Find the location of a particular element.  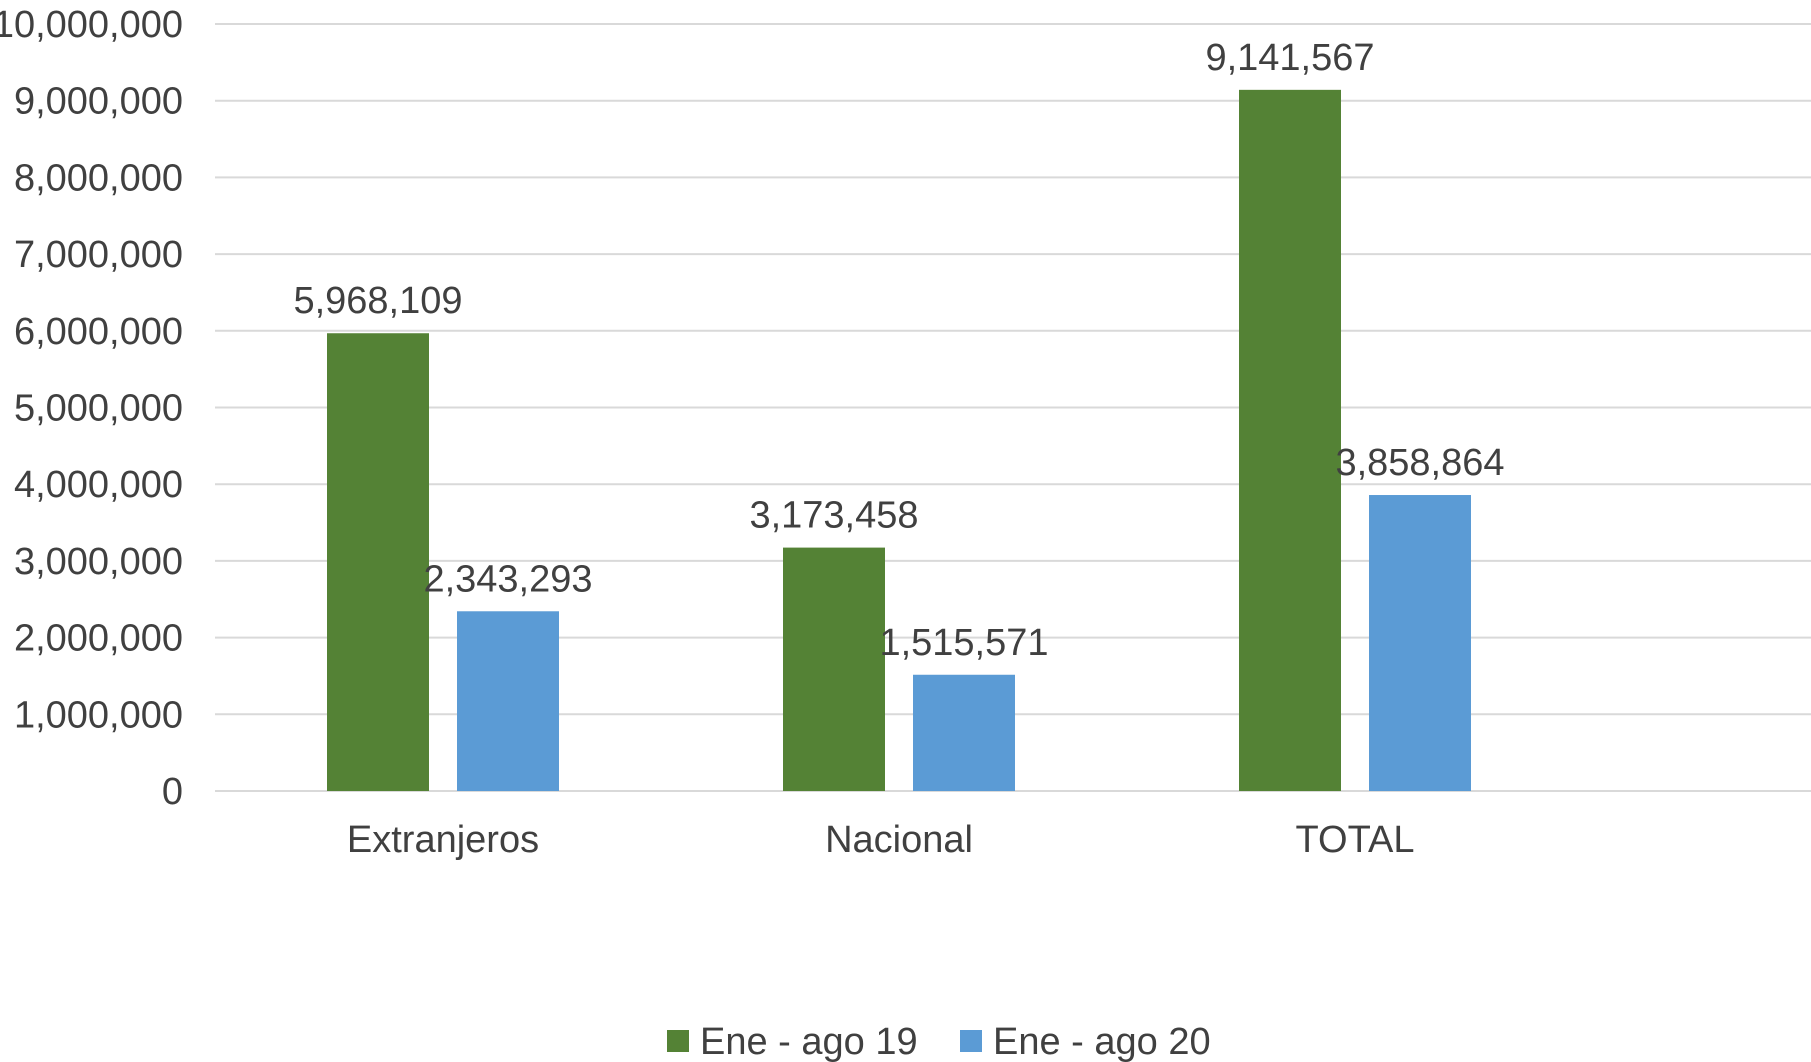

x-category-label: TOTAL is located at coordinates (1355, 840).